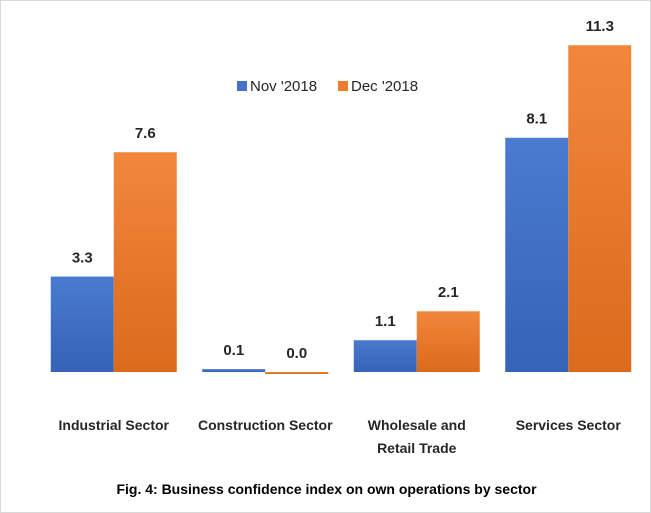 This screenshot has width=651, height=513. What do you see at coordinates (296, 353) in the screenshot?
I see `data-label: 0.0` at bounding box center [296, 353].